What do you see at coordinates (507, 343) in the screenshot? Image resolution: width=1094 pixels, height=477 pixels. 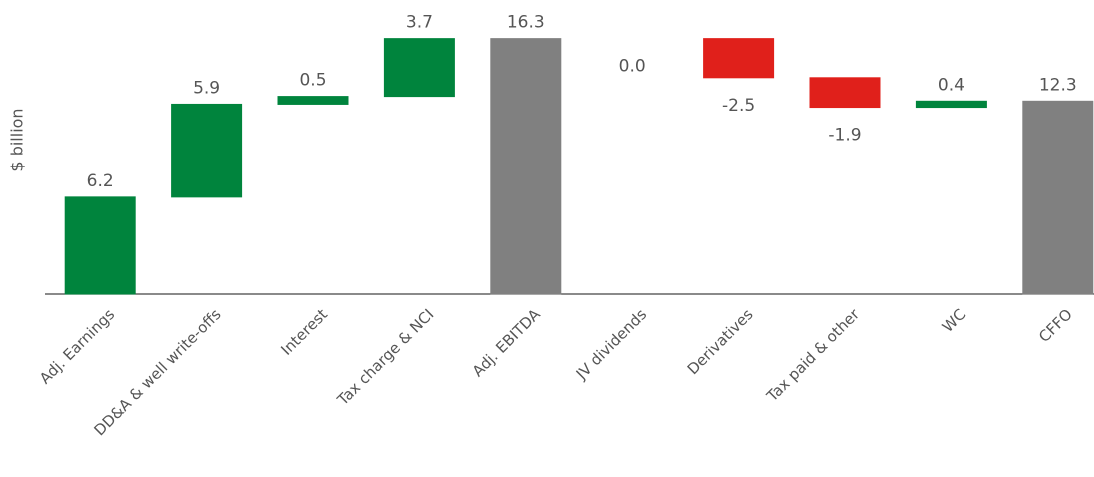 I see `x-tick-label: Adj. EBITDA` at bounding box center [507, 343].